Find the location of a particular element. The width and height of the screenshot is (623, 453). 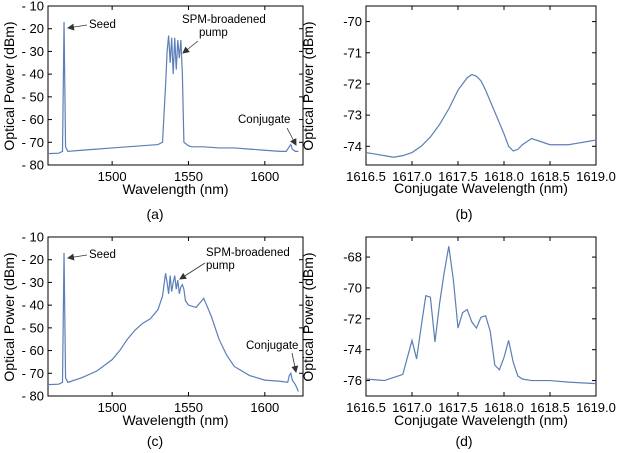

panel-caption: (d) is located at coordinates (463, 441).